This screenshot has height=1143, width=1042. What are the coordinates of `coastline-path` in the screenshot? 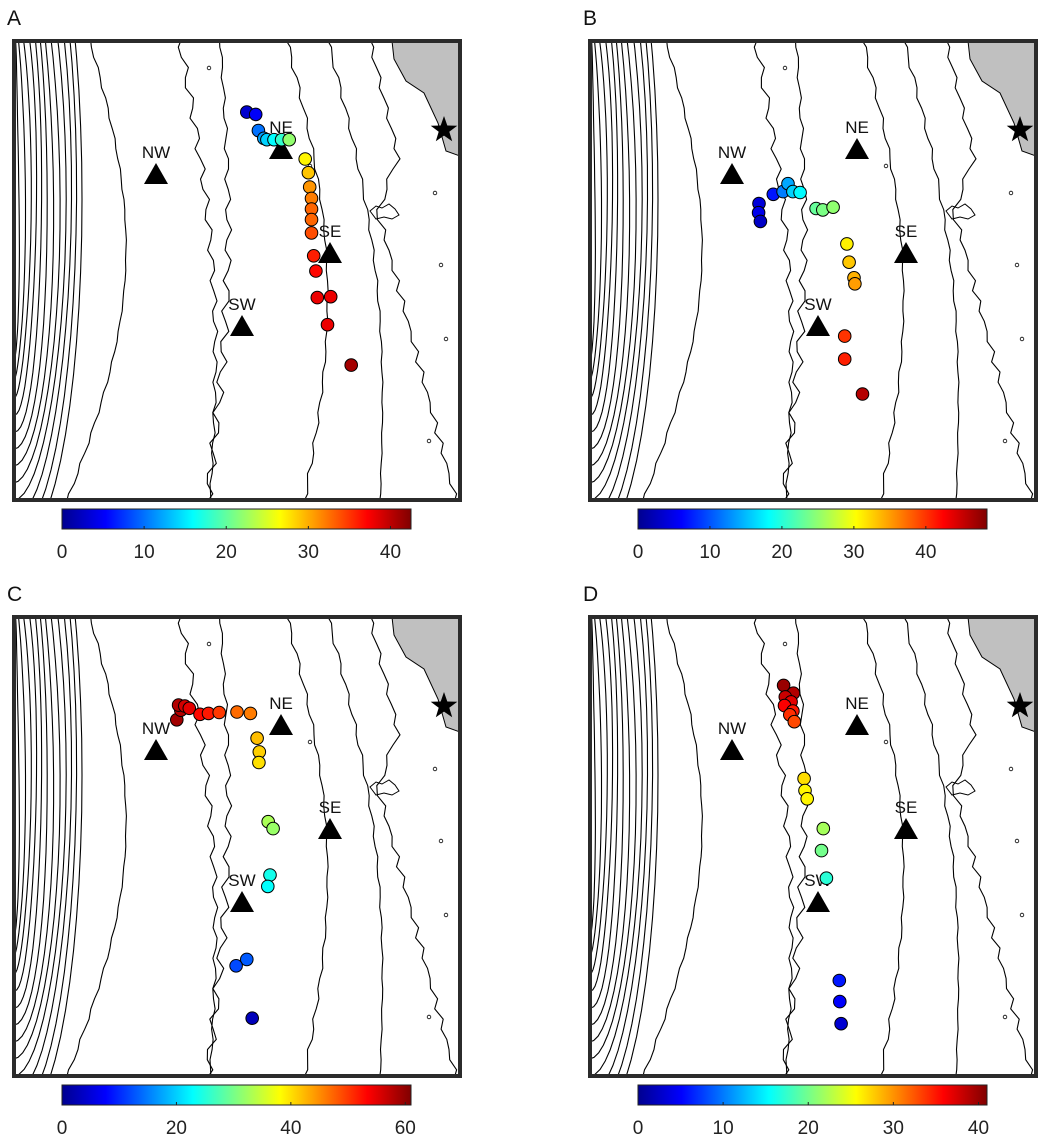 It's located at (414, 270).